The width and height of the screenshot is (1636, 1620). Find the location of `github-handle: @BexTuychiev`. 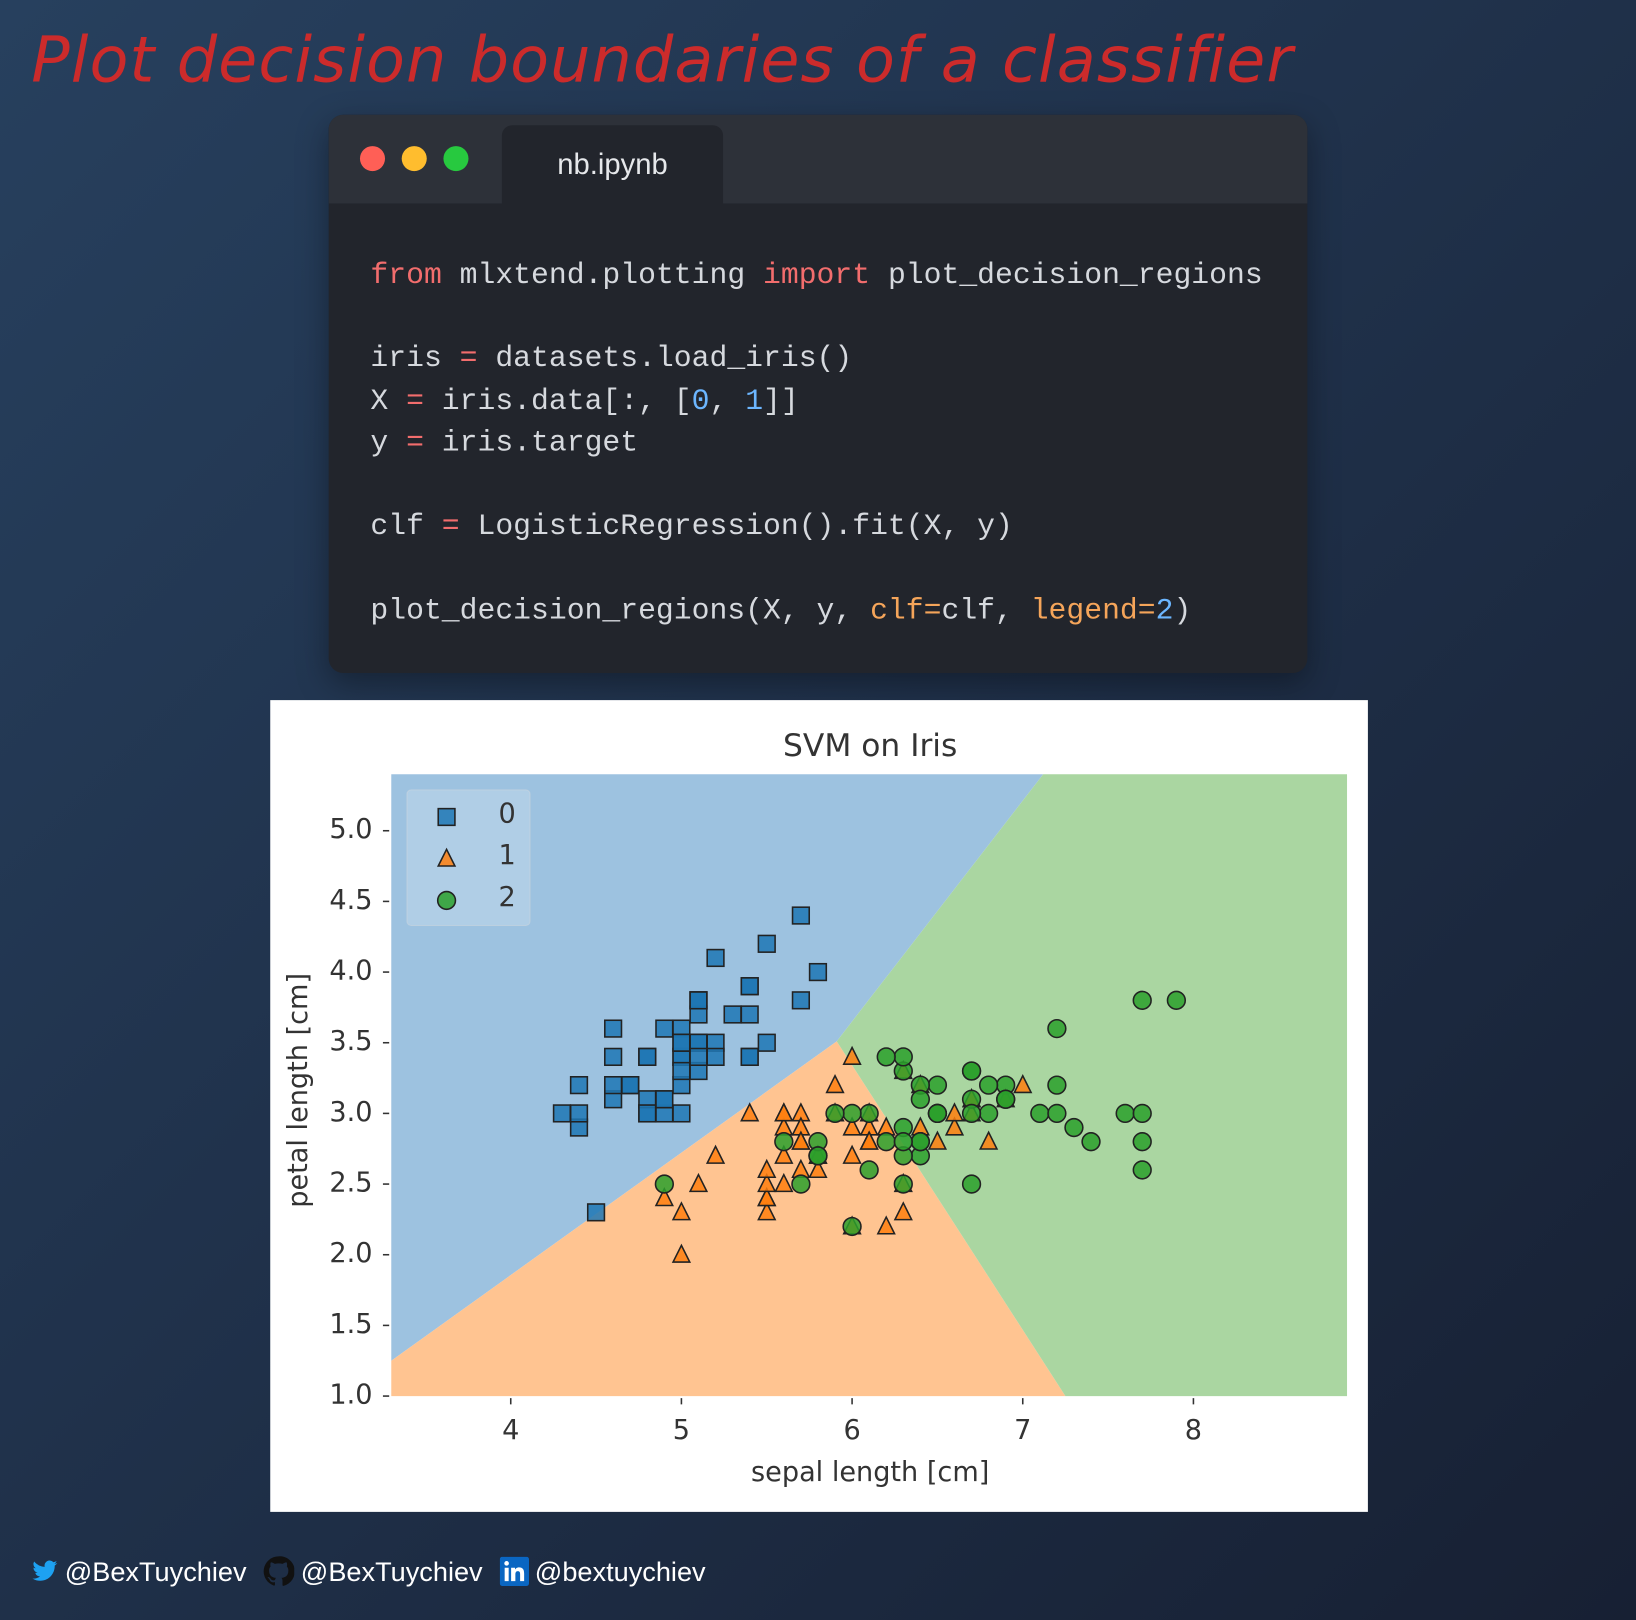

github-handle: @BexTuychiev is located at coordinates (391, 1571).